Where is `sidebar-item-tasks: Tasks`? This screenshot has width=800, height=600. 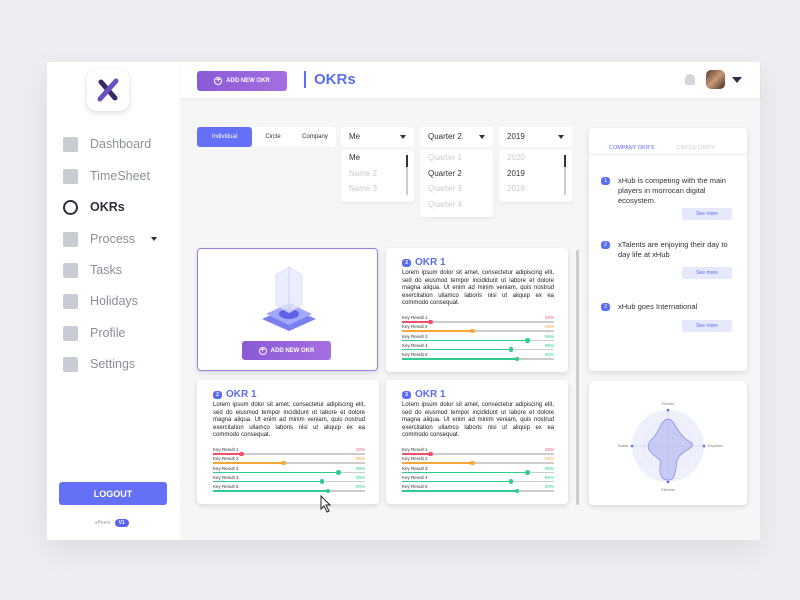 sidebar-item-tasks: Tasks is located at coordinates (92, 270).